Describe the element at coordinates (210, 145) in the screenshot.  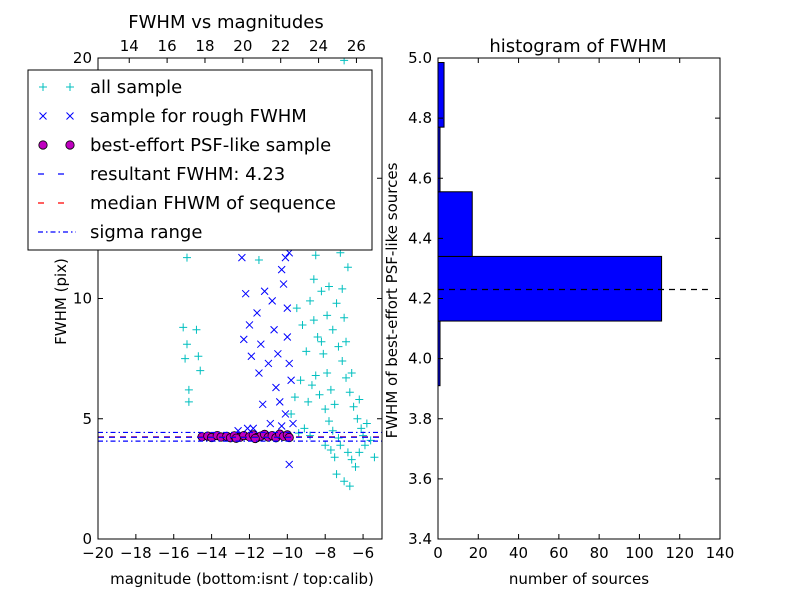
I see `legend-label: best-effort PSF-like sample` at that location.